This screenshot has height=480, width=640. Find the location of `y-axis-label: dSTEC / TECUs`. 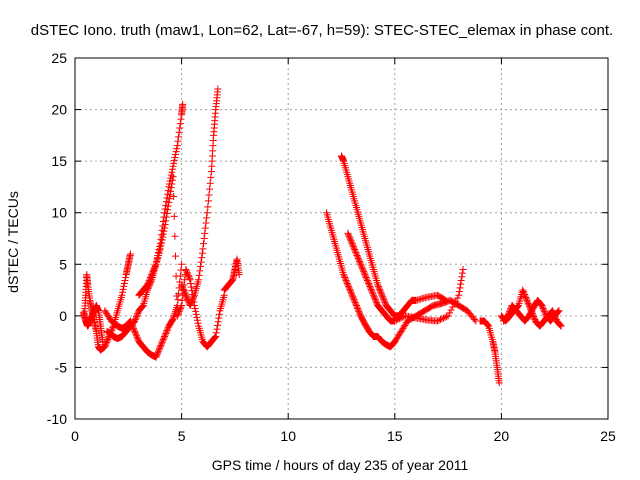

y-axis-label: dSTEC / TECUs is located at coordinates (13, 242).